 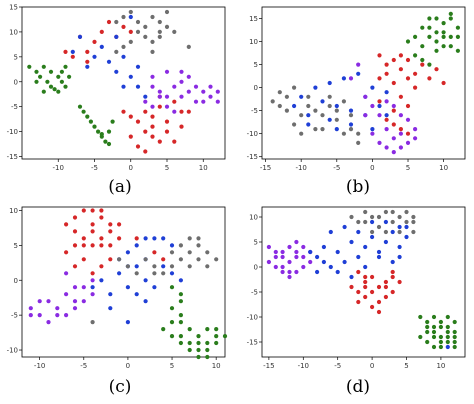 I want to click on y-tick-label: 15, so click(x=13, y=8).